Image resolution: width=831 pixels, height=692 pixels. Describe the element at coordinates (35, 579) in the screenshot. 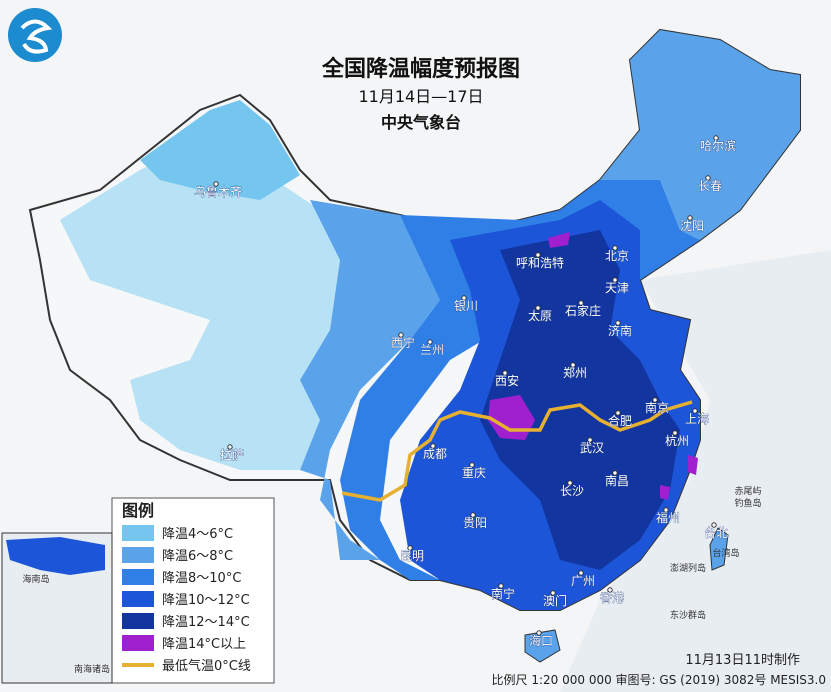

I see `island-label: 海南岛` at that location.